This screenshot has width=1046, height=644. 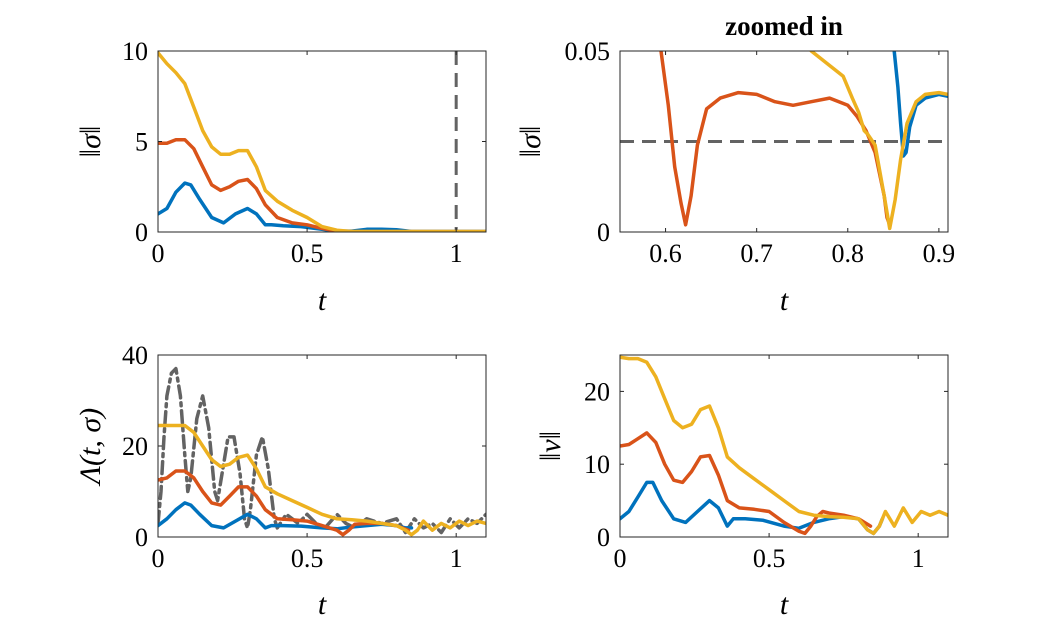 What do you see at coordinates (141, 142) in the screenshot?
I see `y-tick-label: 5` at bounding box center [141, 142].